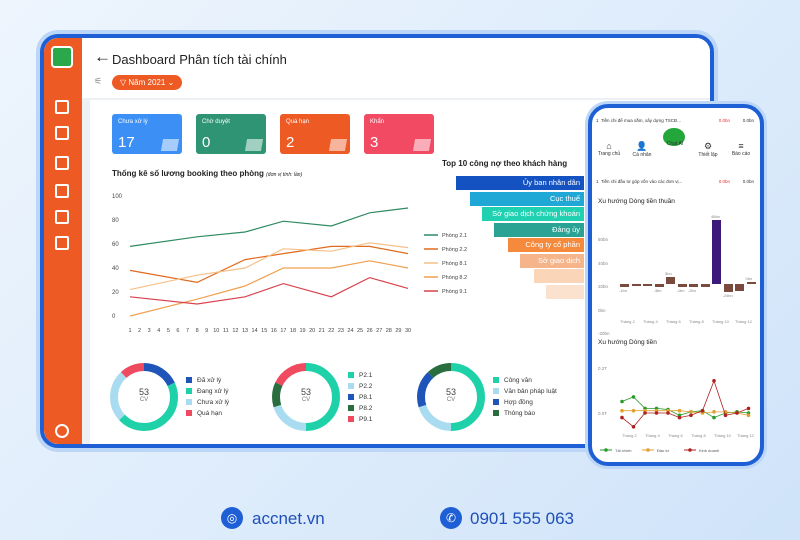 The height and width of the screenshot is (540, 800). Describe the element at coordinates (525, 402) in the screenshot. I see `legend-item: Hợp đồng` at that location.